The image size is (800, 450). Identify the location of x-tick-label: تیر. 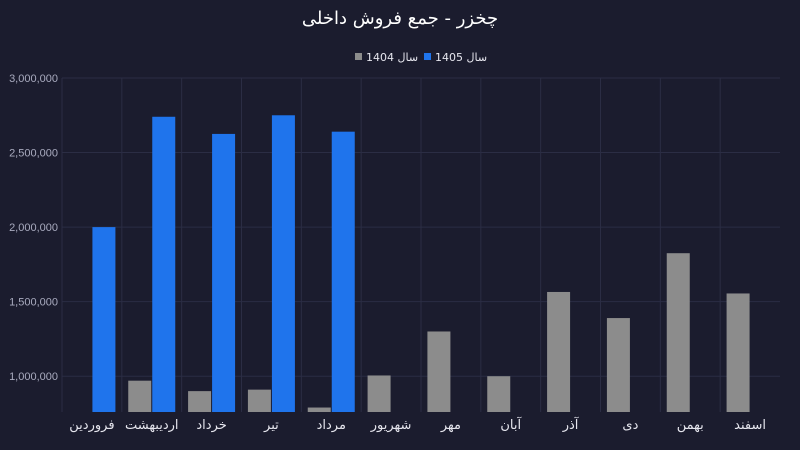
(271, 425).